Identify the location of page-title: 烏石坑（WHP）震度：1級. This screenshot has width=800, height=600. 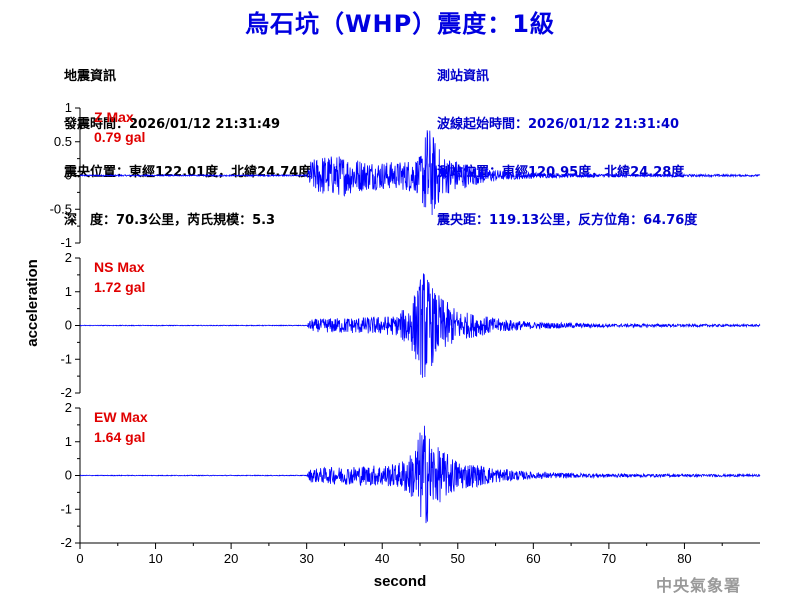
(400, 24).